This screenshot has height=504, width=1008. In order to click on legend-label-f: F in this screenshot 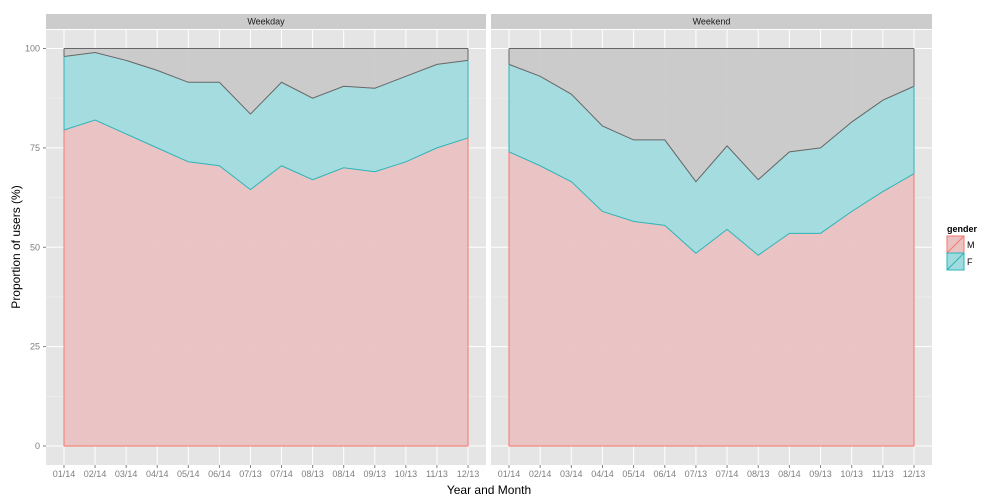, I will do `click(970, 262)`.